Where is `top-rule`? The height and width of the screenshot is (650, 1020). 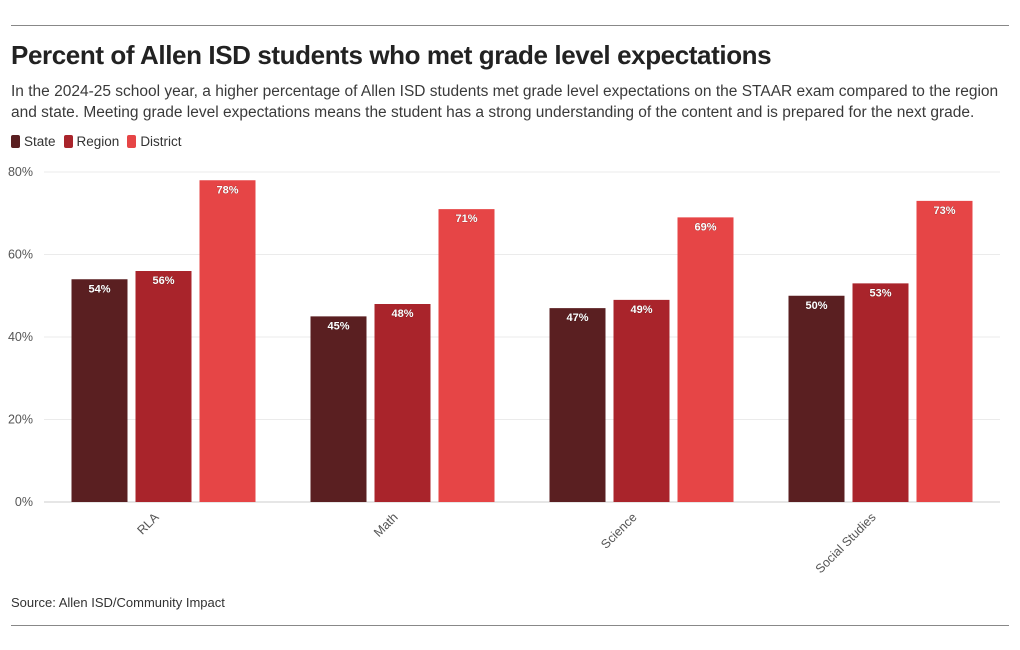 top-rule is located at coordinates (510, 25).